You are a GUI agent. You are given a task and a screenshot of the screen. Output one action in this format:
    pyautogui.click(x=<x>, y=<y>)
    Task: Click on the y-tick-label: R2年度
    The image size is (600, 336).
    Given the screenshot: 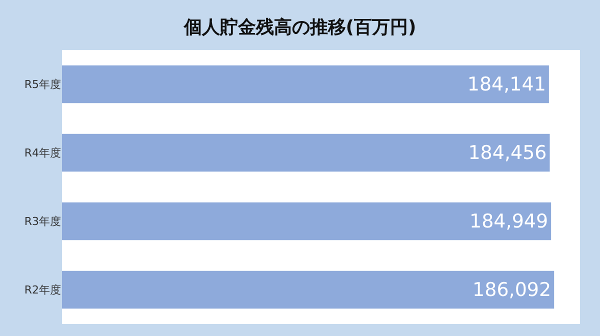 What is the action you would take?
    pyautogui.click(x=42, y=290)
    